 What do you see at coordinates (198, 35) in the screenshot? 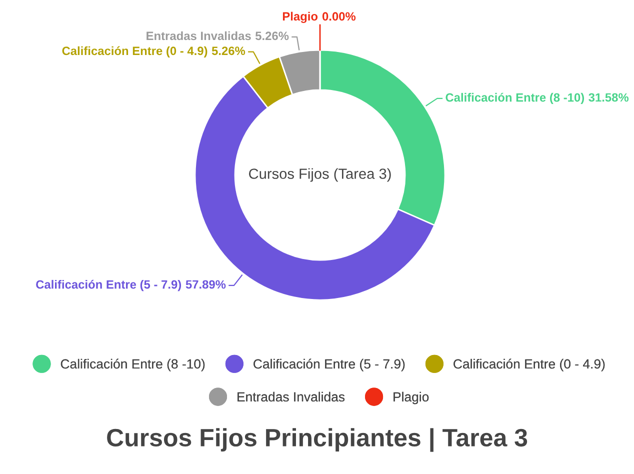
I see `slice-label: Entradas Invalidas` at bounding box center [198, 35].